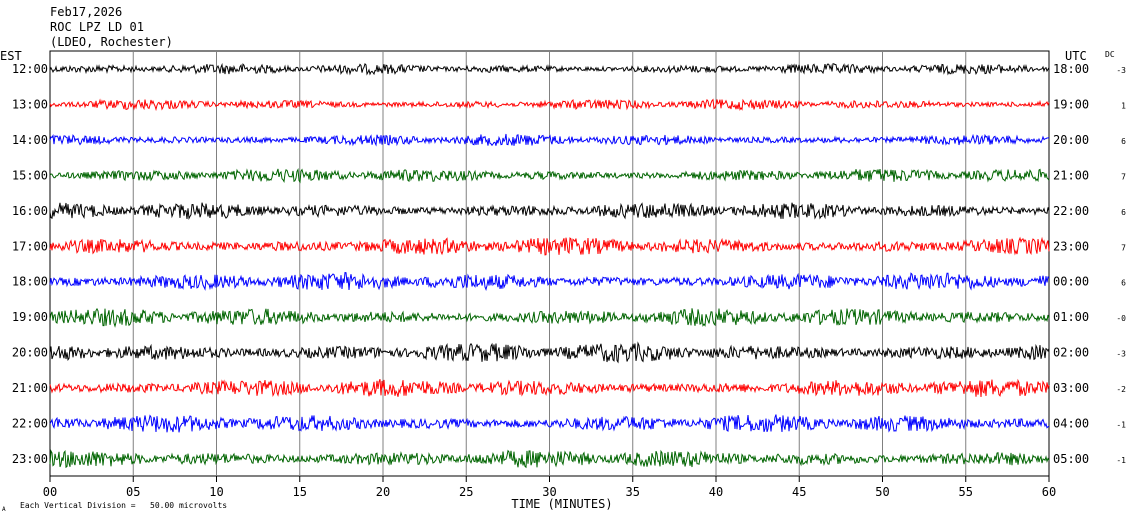 Image resolution: width=1130 pixels, height=519 pixels. Describe the element at coordinates (549, 317) in the screenshot. I see `trace-19:00` at that location.